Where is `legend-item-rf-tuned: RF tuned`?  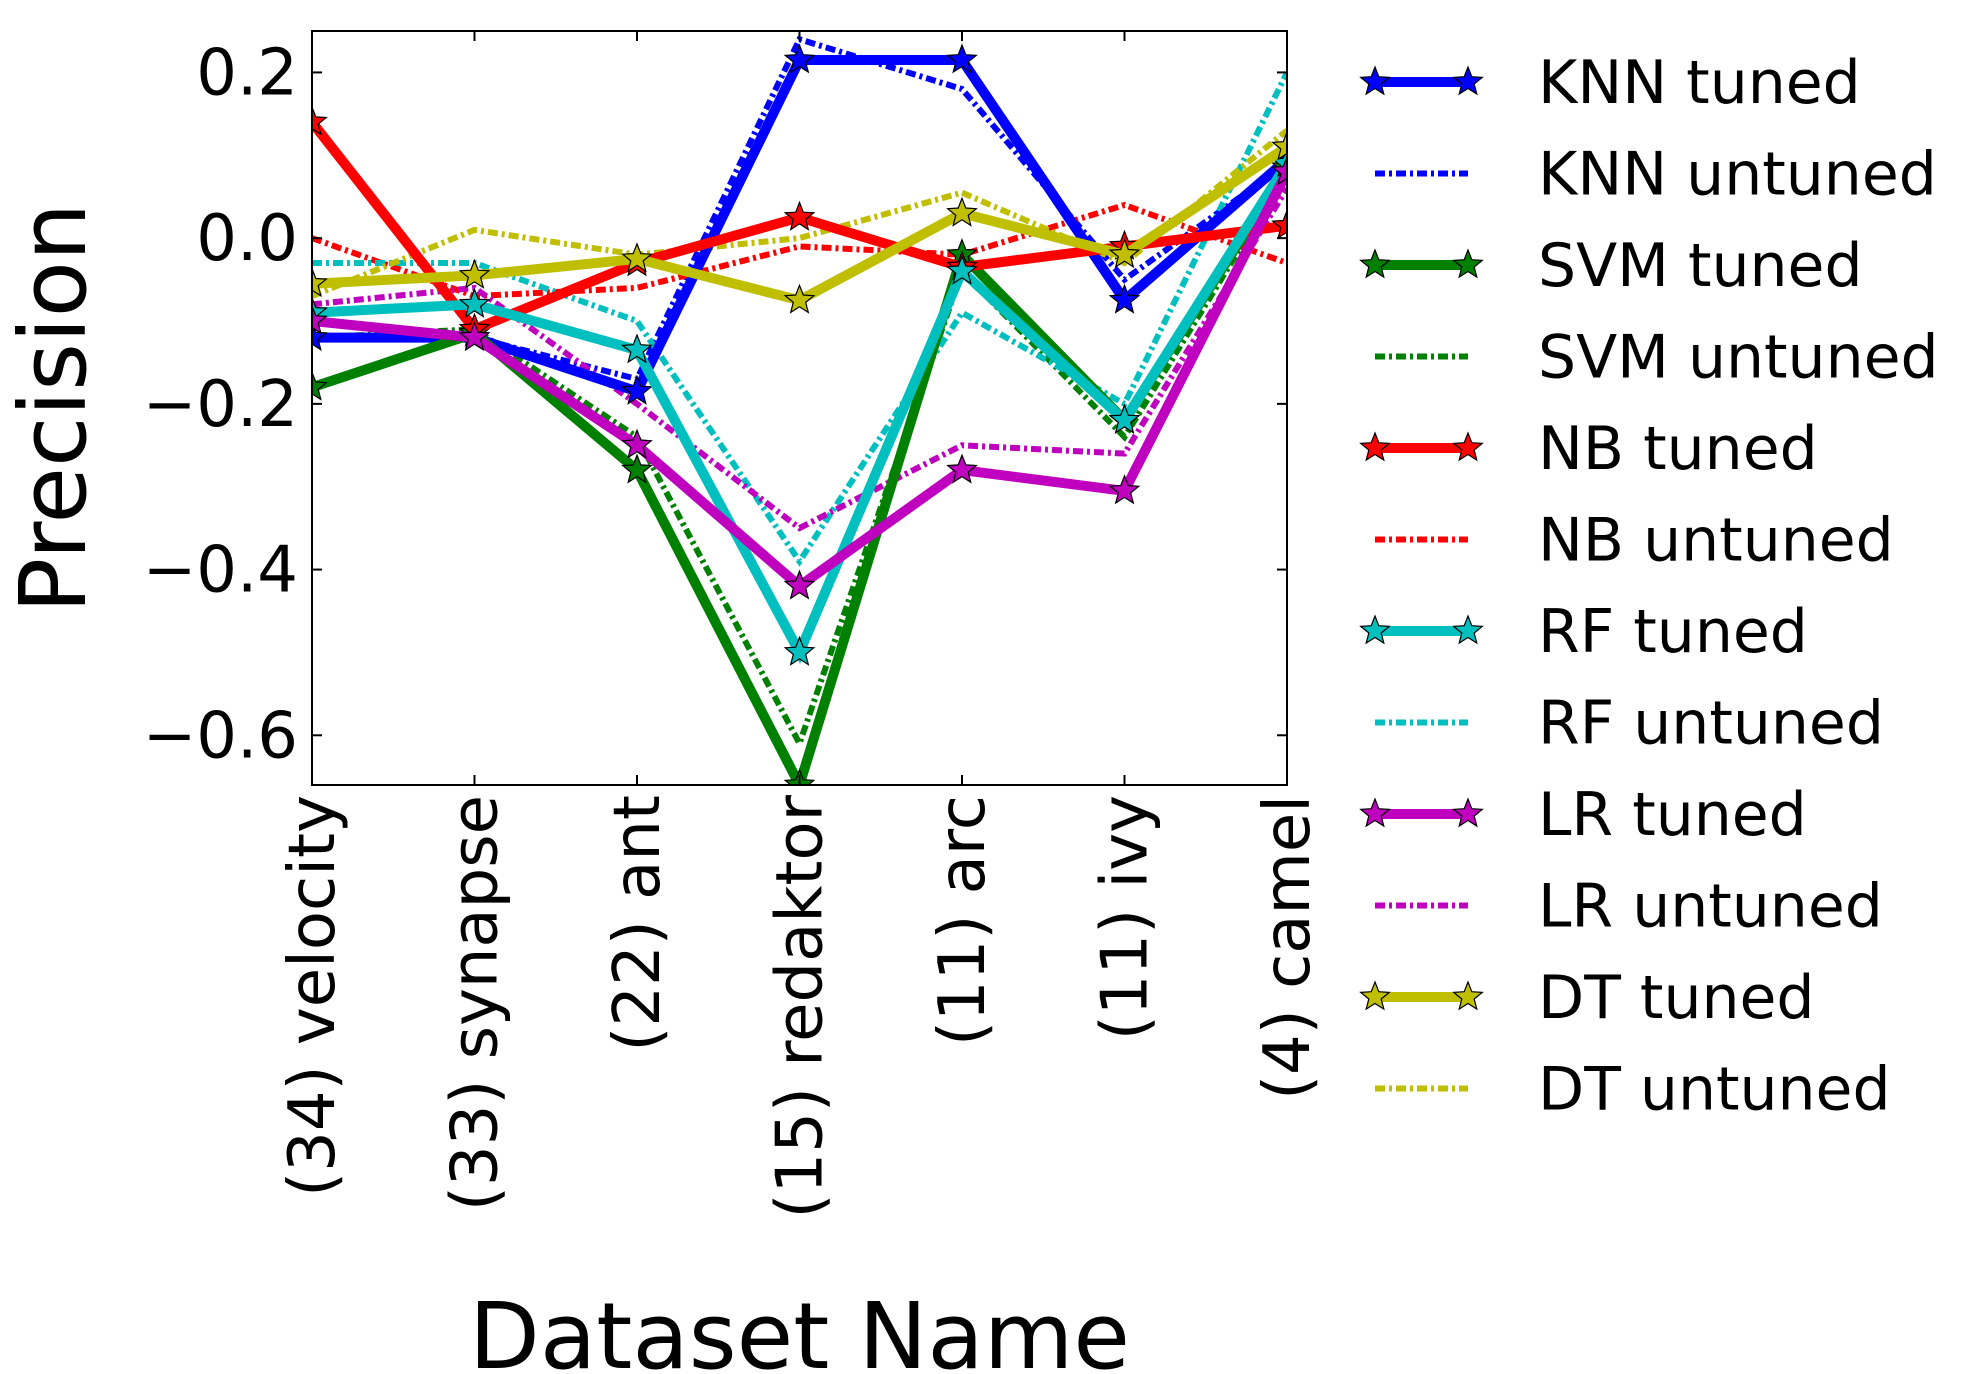 legend-item-rf-tuned: RF tuned is located at coordinates (1583, 632).